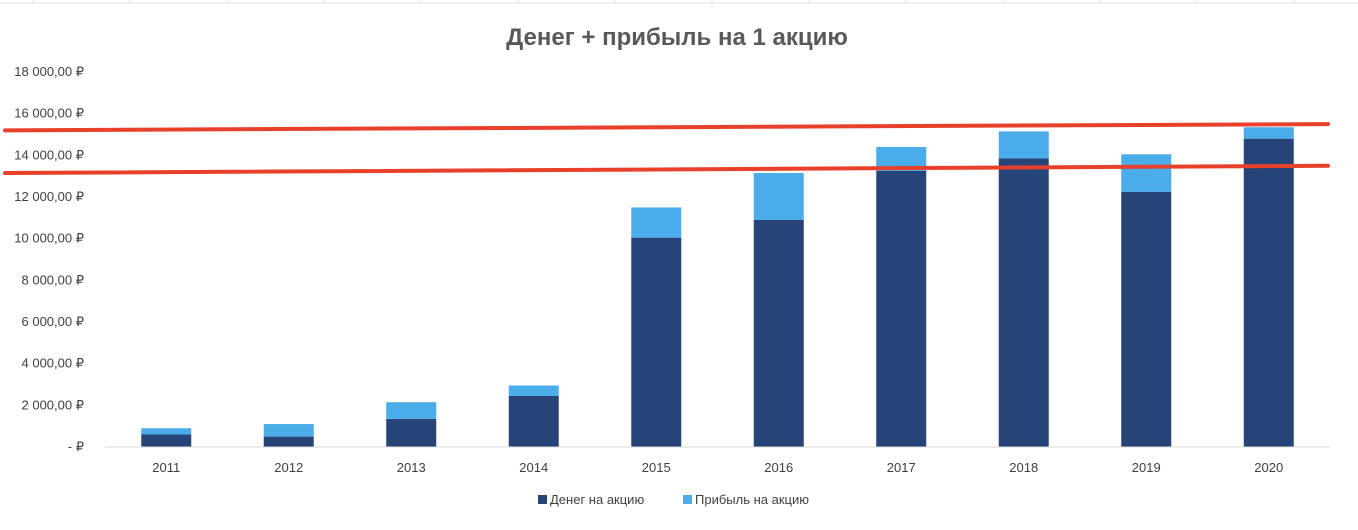  Describe the element at coordinates (1146, 467) in the screenshot. I see `x-tick-label: 2019` at that location.